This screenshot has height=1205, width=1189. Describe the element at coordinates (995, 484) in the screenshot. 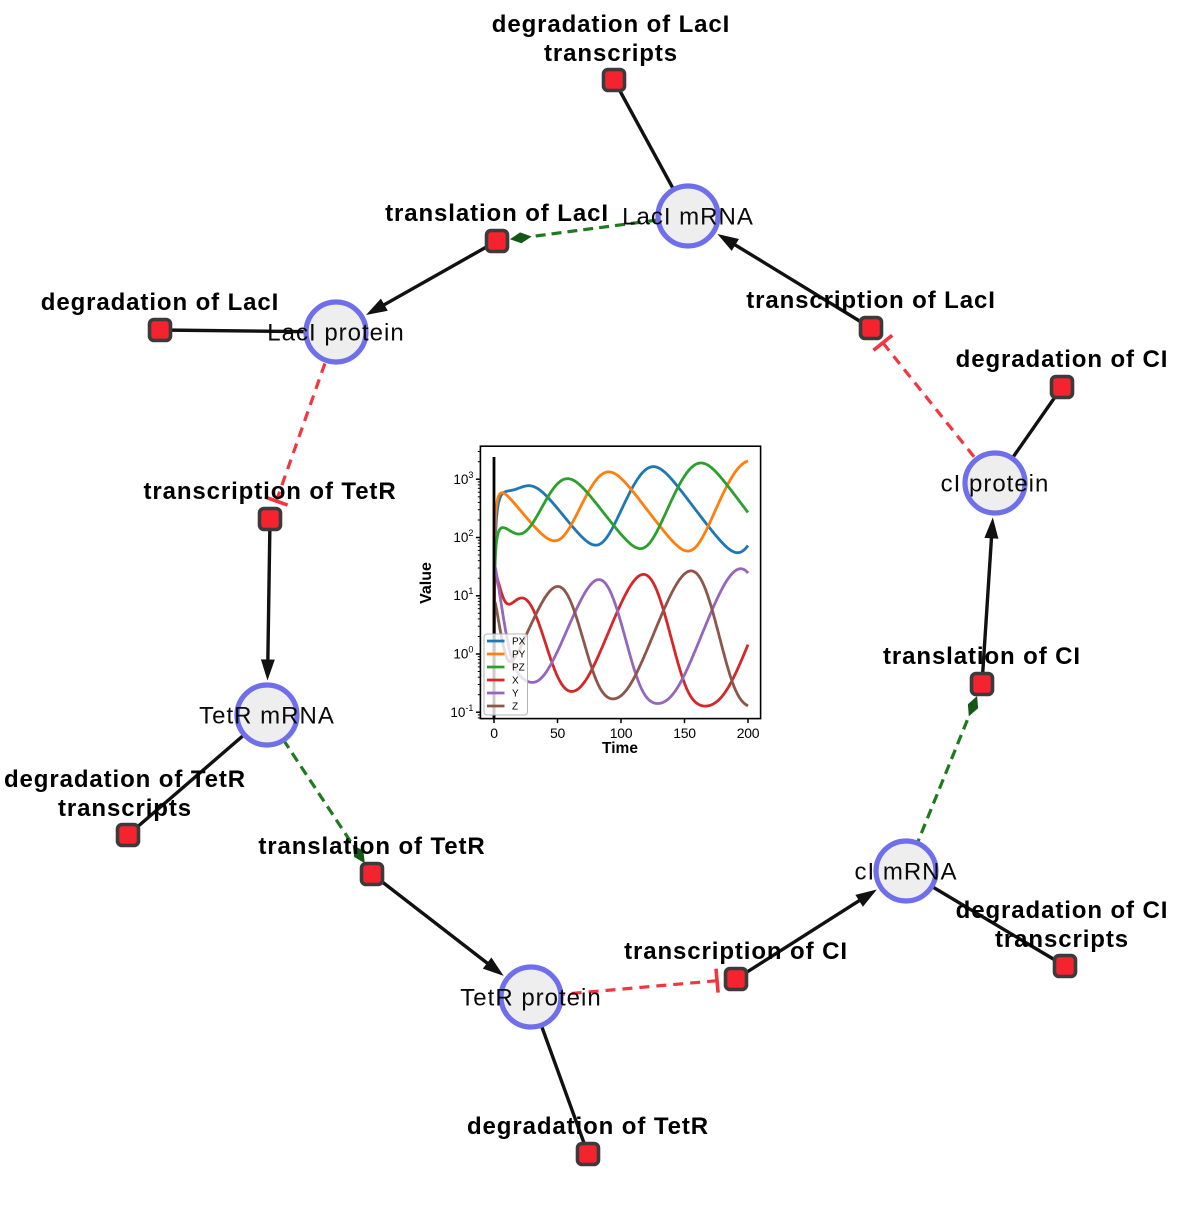

I see `svg-text: cI protein` at that location.